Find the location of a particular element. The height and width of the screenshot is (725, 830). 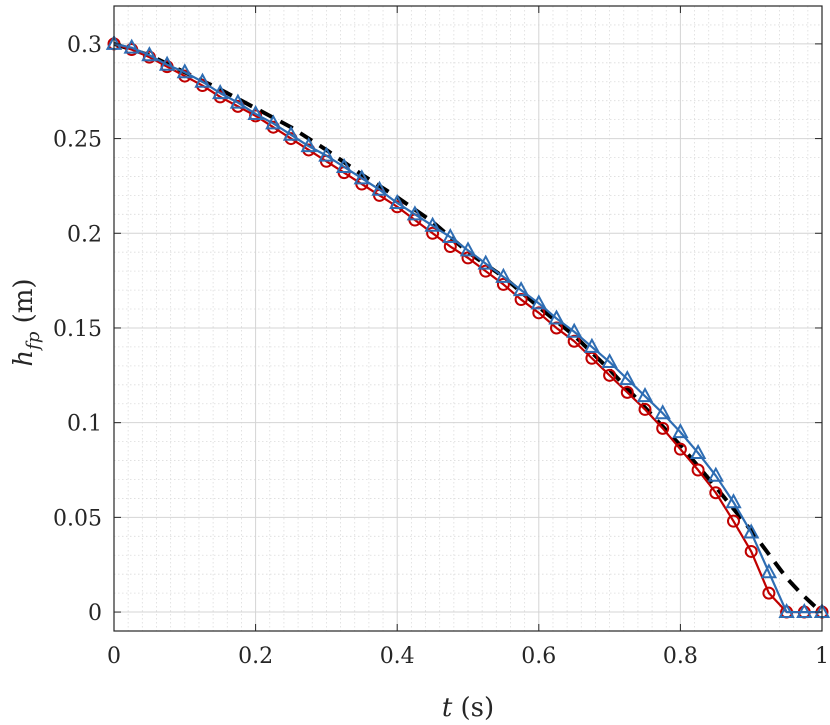

y-tick-label: 0.25 is located at coordinates (77, 140).